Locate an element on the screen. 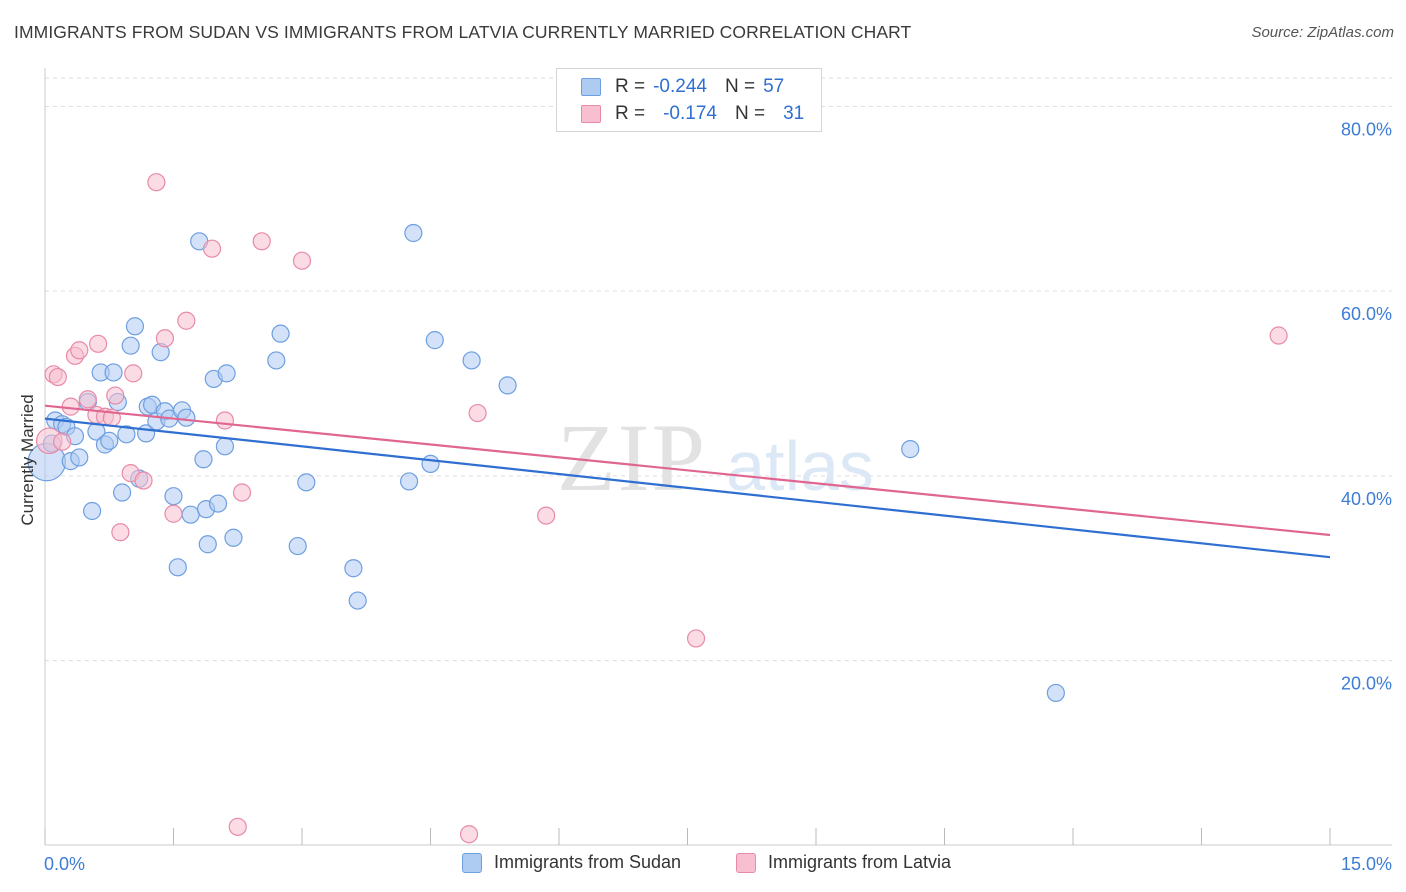 The width and height of the screenshot is (1406, 892). legend-r-value: -0.174 is located at coordinates (690, 113).